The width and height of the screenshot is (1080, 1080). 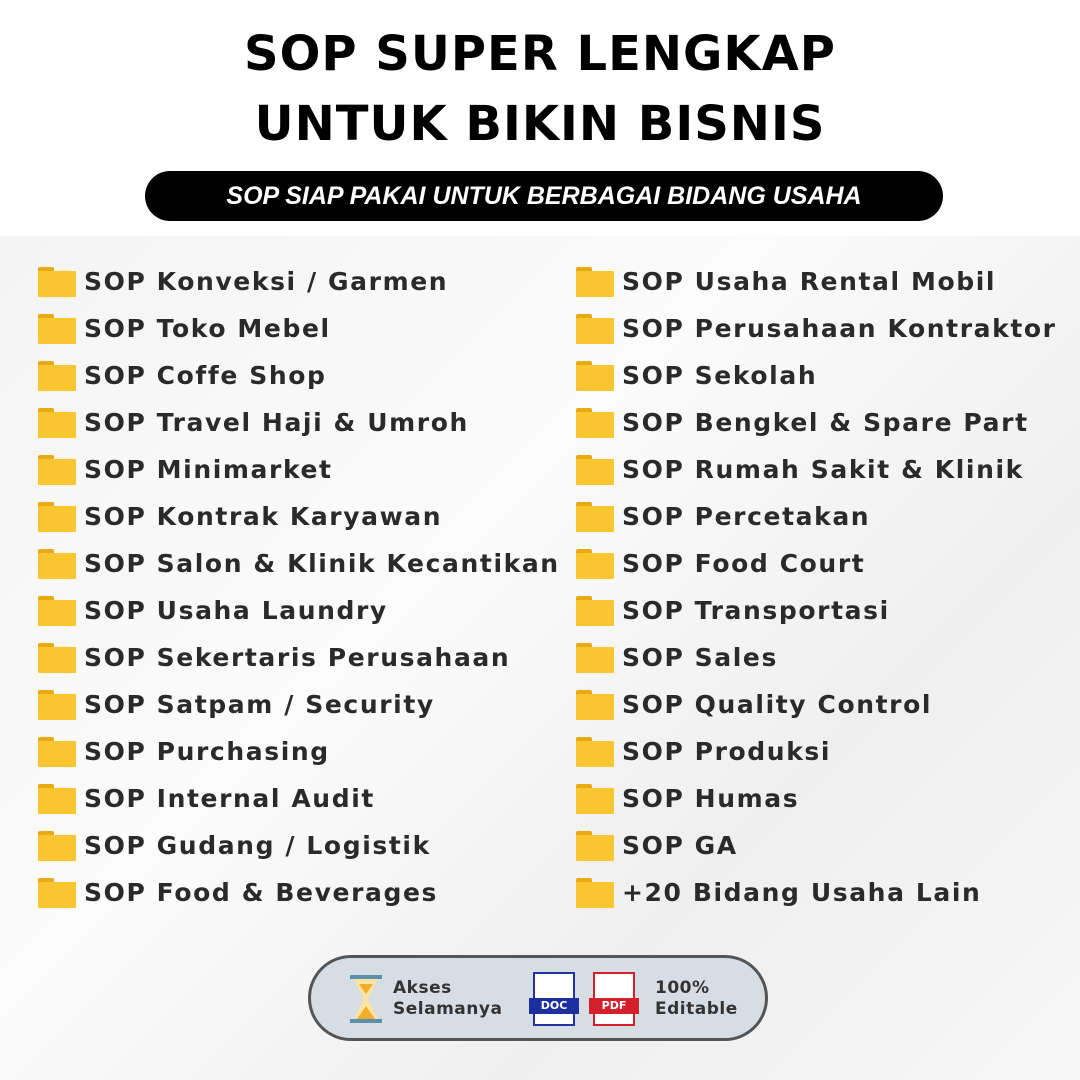 I want to click on list-item: SOP Salon & Klinik Kecantikan, so click(x=299, y=563).